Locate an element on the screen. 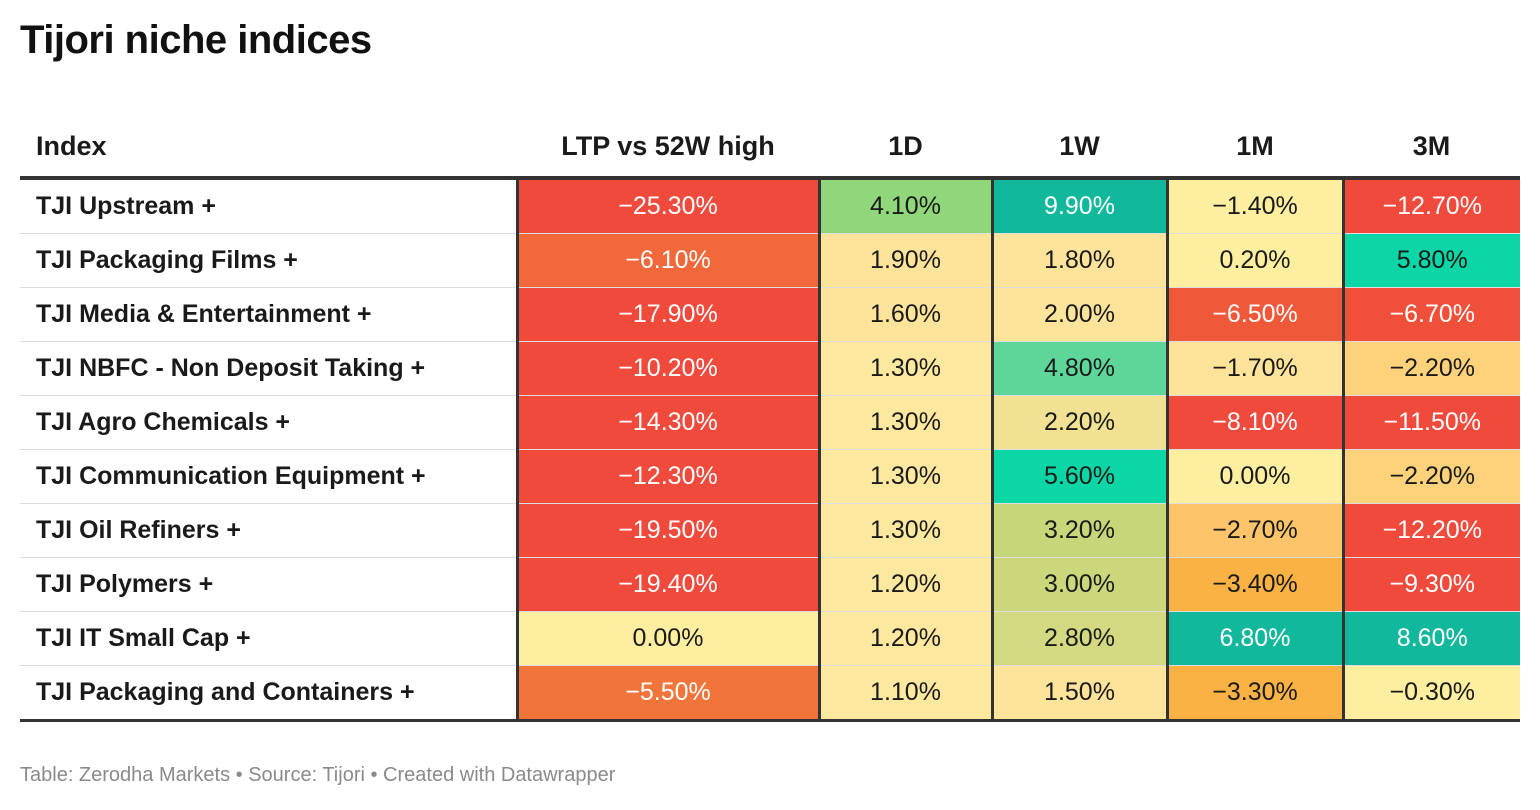 The height and width of the screenshot is (810, 1540). value-cell-1w: 3.20% is located at coordinates (1078, 530).